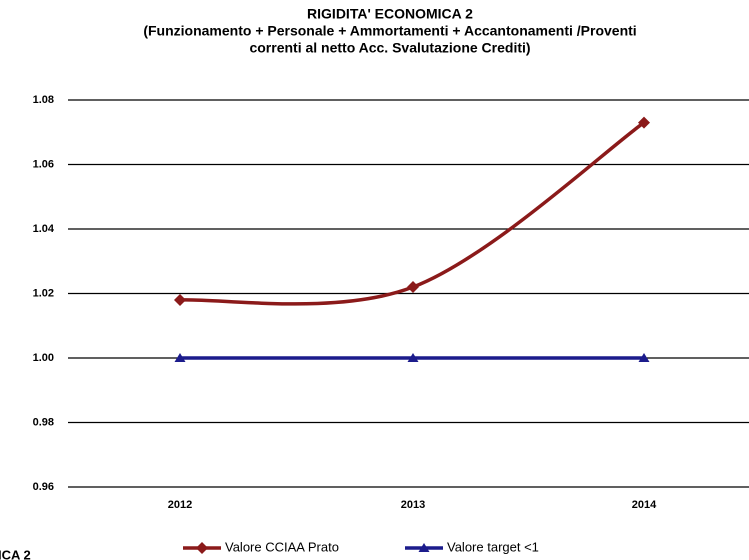  Describe the element at coordinates (413, 505) in the screenshot. I see `x-tick-label: 2013` at that location.